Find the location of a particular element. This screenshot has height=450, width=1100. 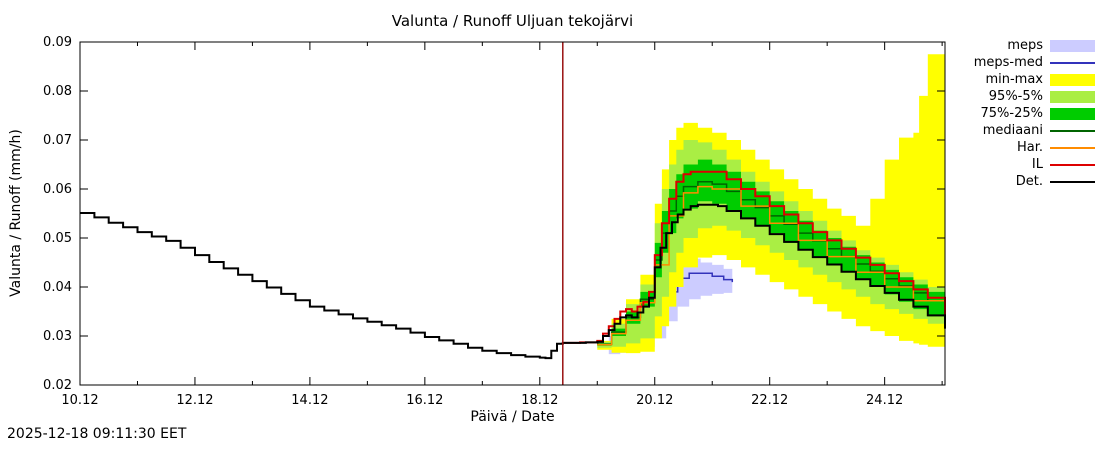

y-tick-label: 0.03 is located at coordinates (57, 336).